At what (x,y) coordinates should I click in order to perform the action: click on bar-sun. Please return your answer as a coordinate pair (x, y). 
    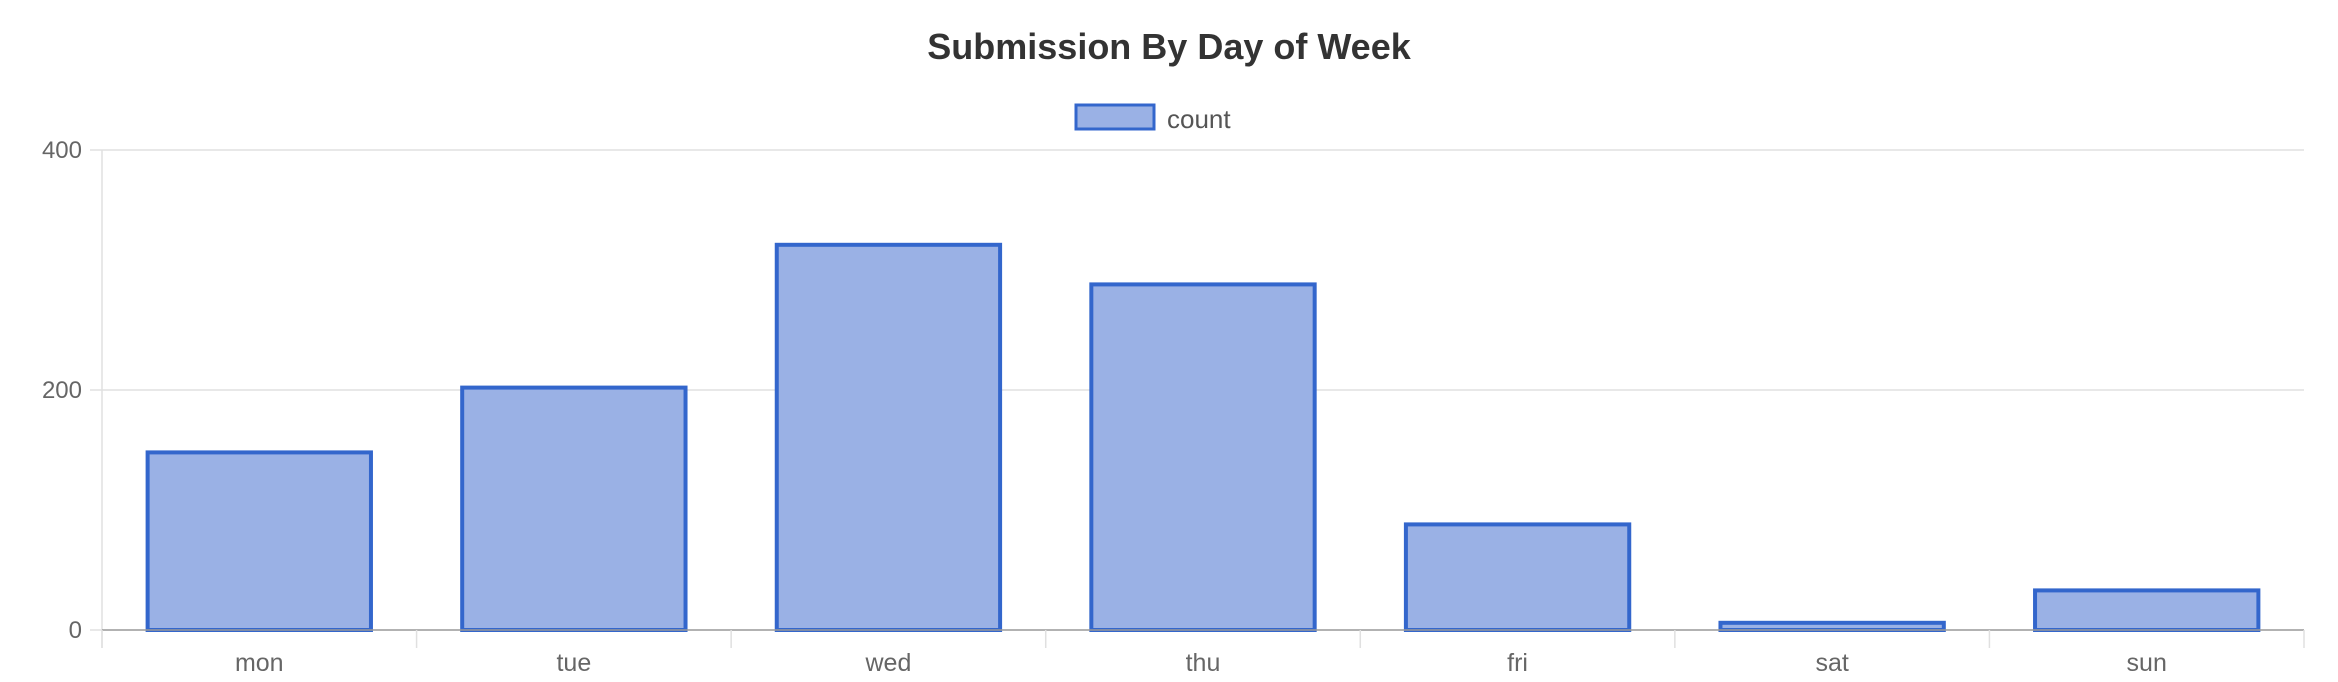
    Looking at the image, I should click on (2147, 610).